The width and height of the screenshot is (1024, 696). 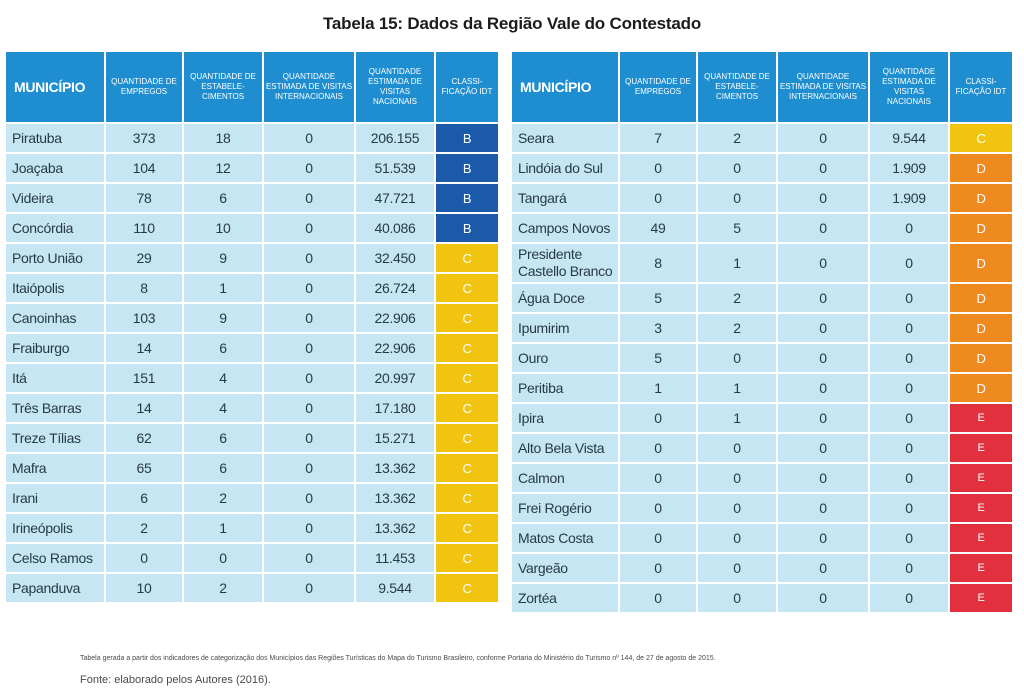 What do you see at coordinates (252, 168) in the screenshot?
I see `table-row: Joaçaba 104 12 0 51.539 B` at bounding box center [252, 168].